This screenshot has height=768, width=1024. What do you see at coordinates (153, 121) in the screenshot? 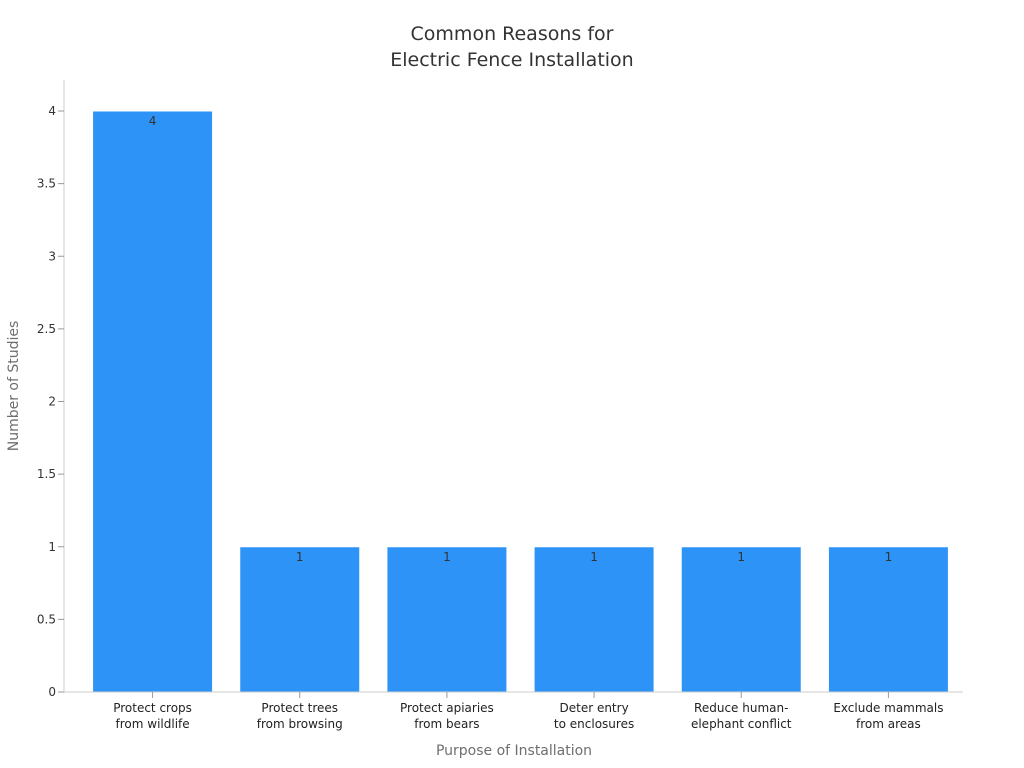
I see `bar-data-label: 4` at bounding box center [153, 121].